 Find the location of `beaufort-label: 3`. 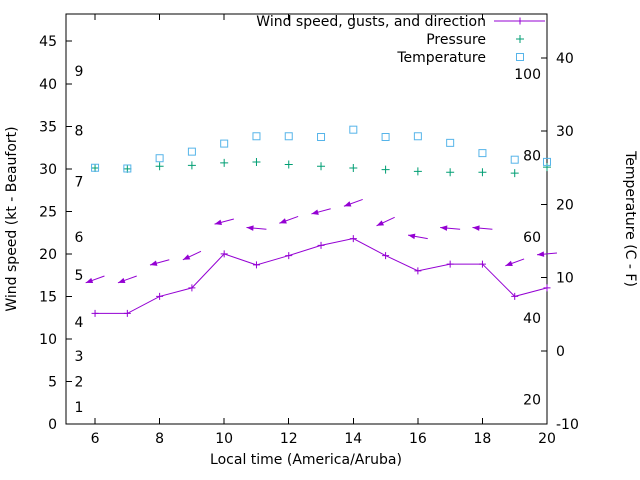

beaufort-label: 3 is located at coordinates (79, 357).